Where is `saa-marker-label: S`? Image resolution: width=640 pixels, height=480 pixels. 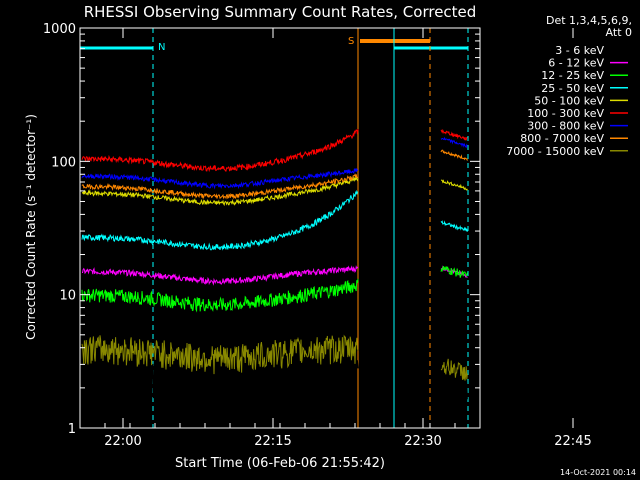
saa-marker-label: S is located at coordinates (351, 41).